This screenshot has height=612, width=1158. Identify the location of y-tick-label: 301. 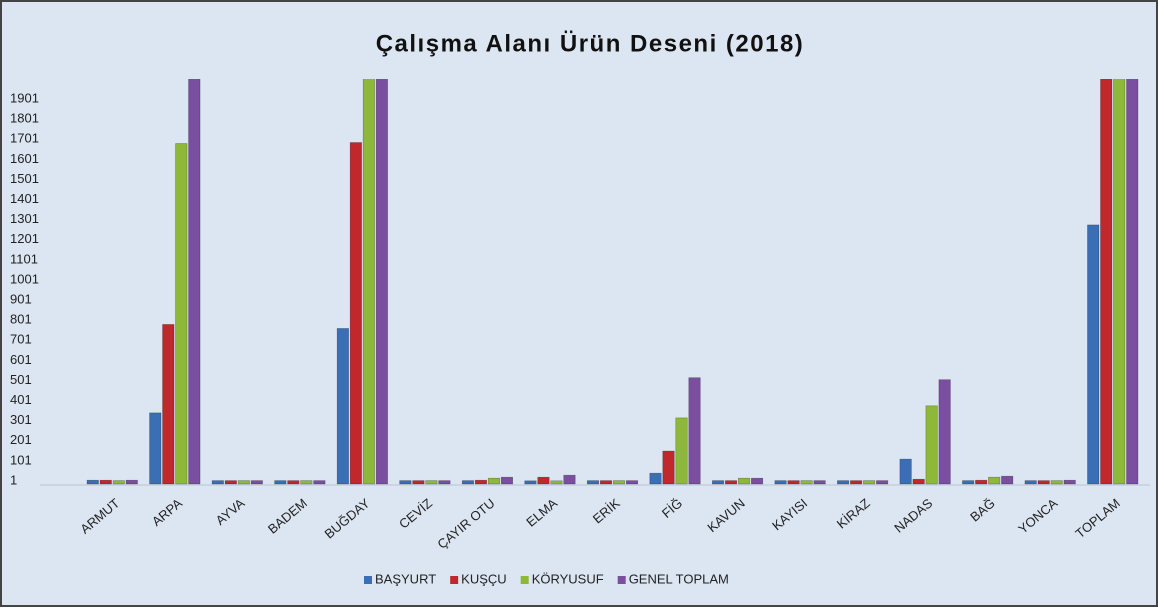
(21, 419).